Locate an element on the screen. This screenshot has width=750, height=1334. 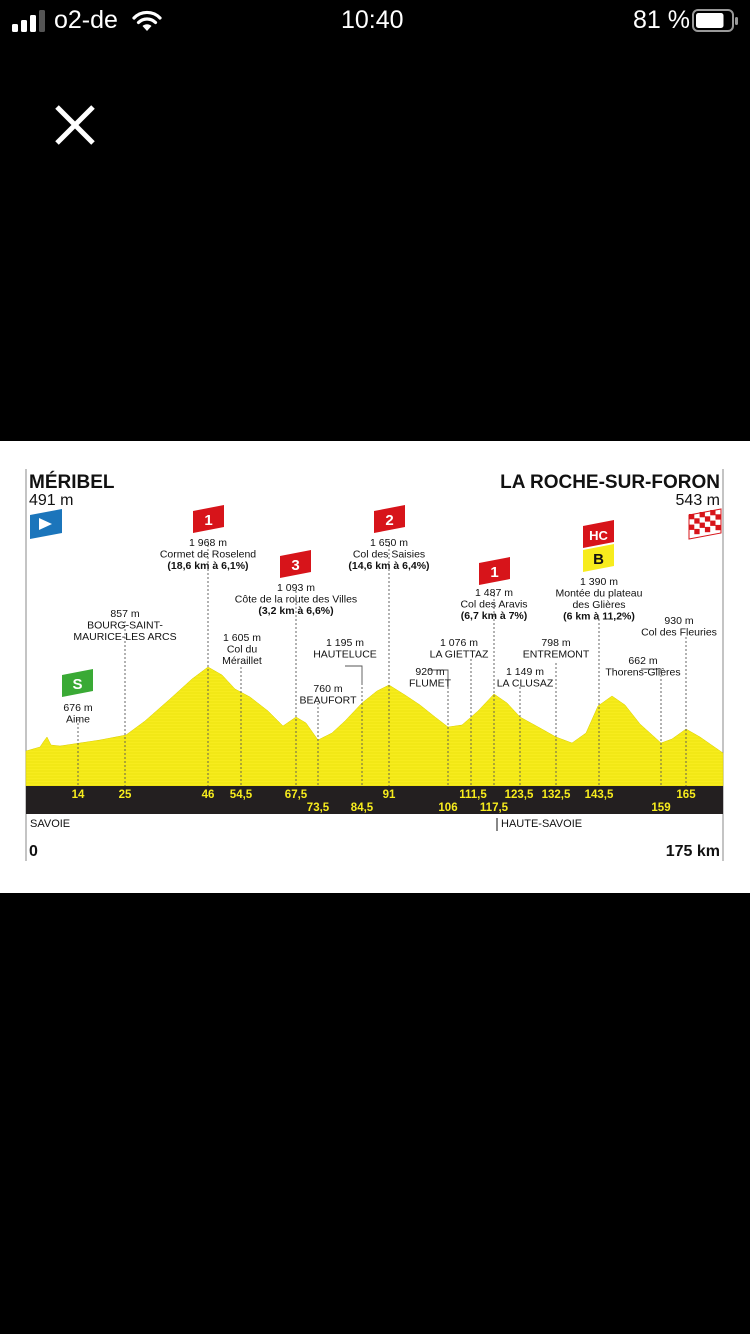
km-marker: 84,5 is located at coordinates (362, 808).